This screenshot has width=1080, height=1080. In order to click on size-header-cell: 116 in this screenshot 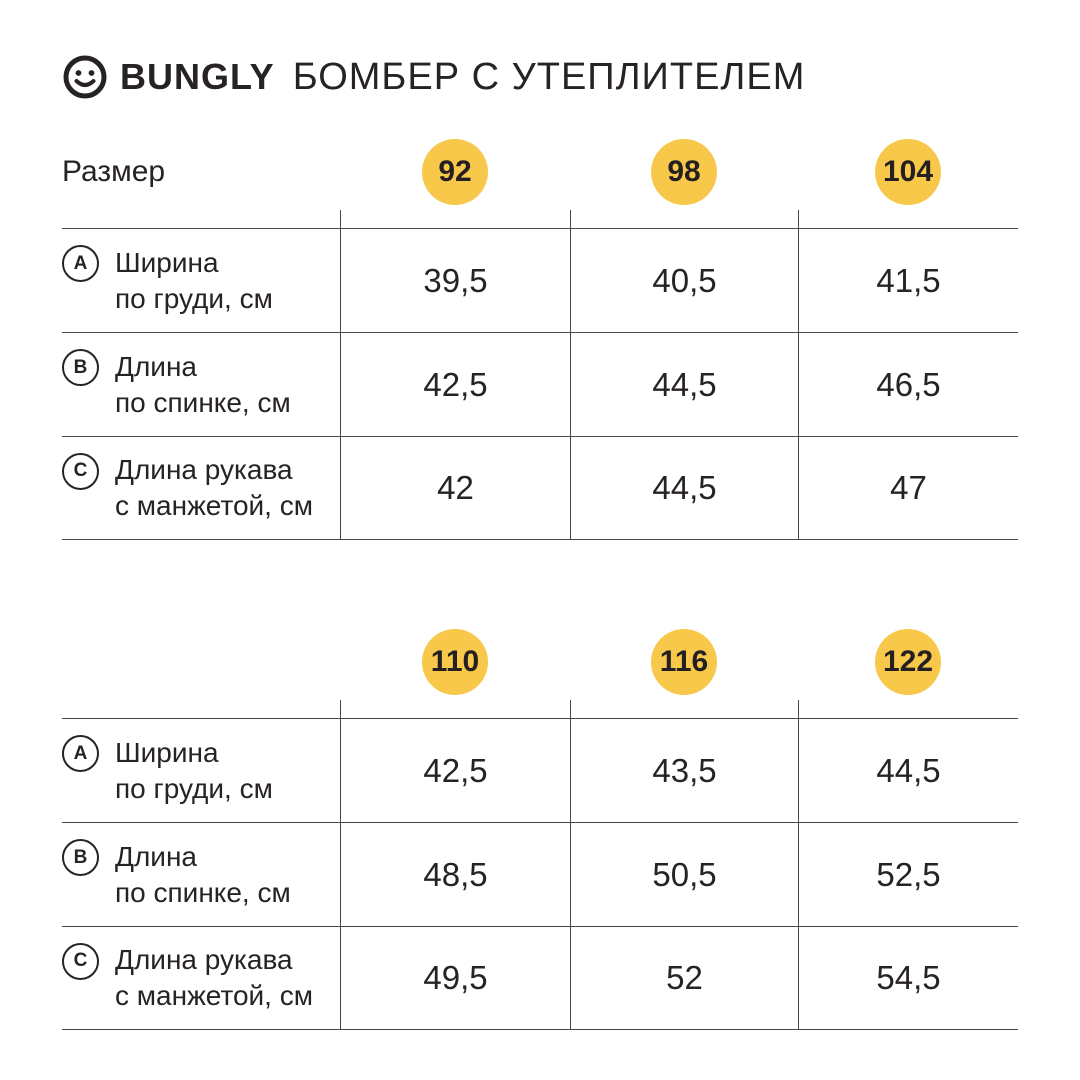, I will do `click(684, 662)`.